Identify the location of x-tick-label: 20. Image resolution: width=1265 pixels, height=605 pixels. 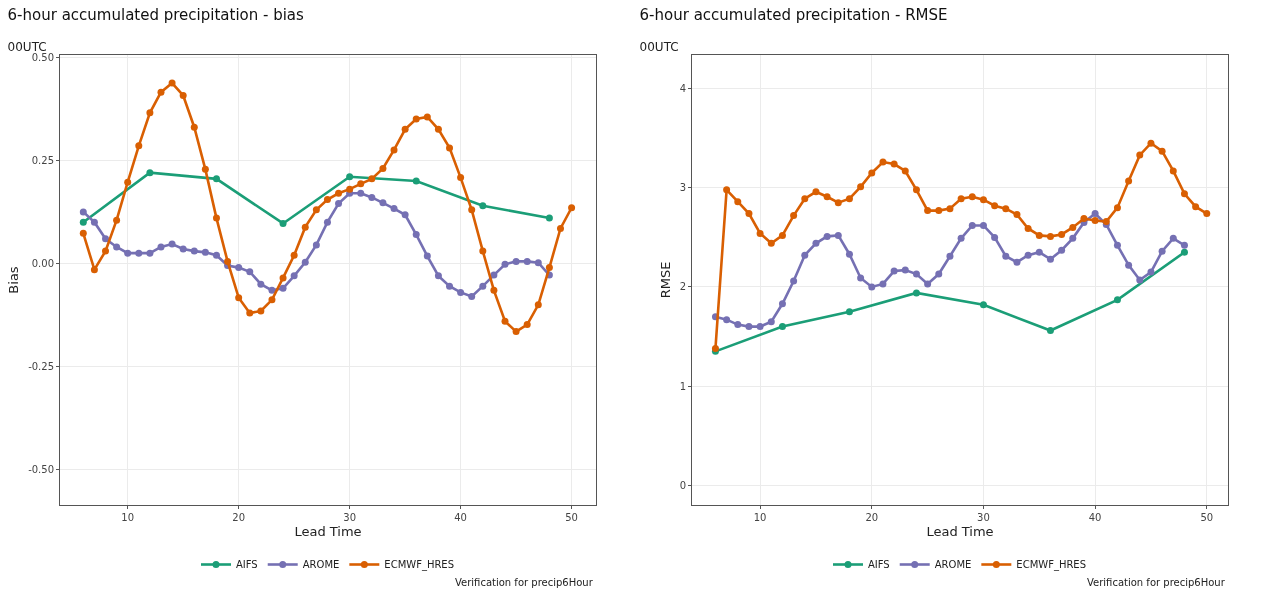
(239, 517).